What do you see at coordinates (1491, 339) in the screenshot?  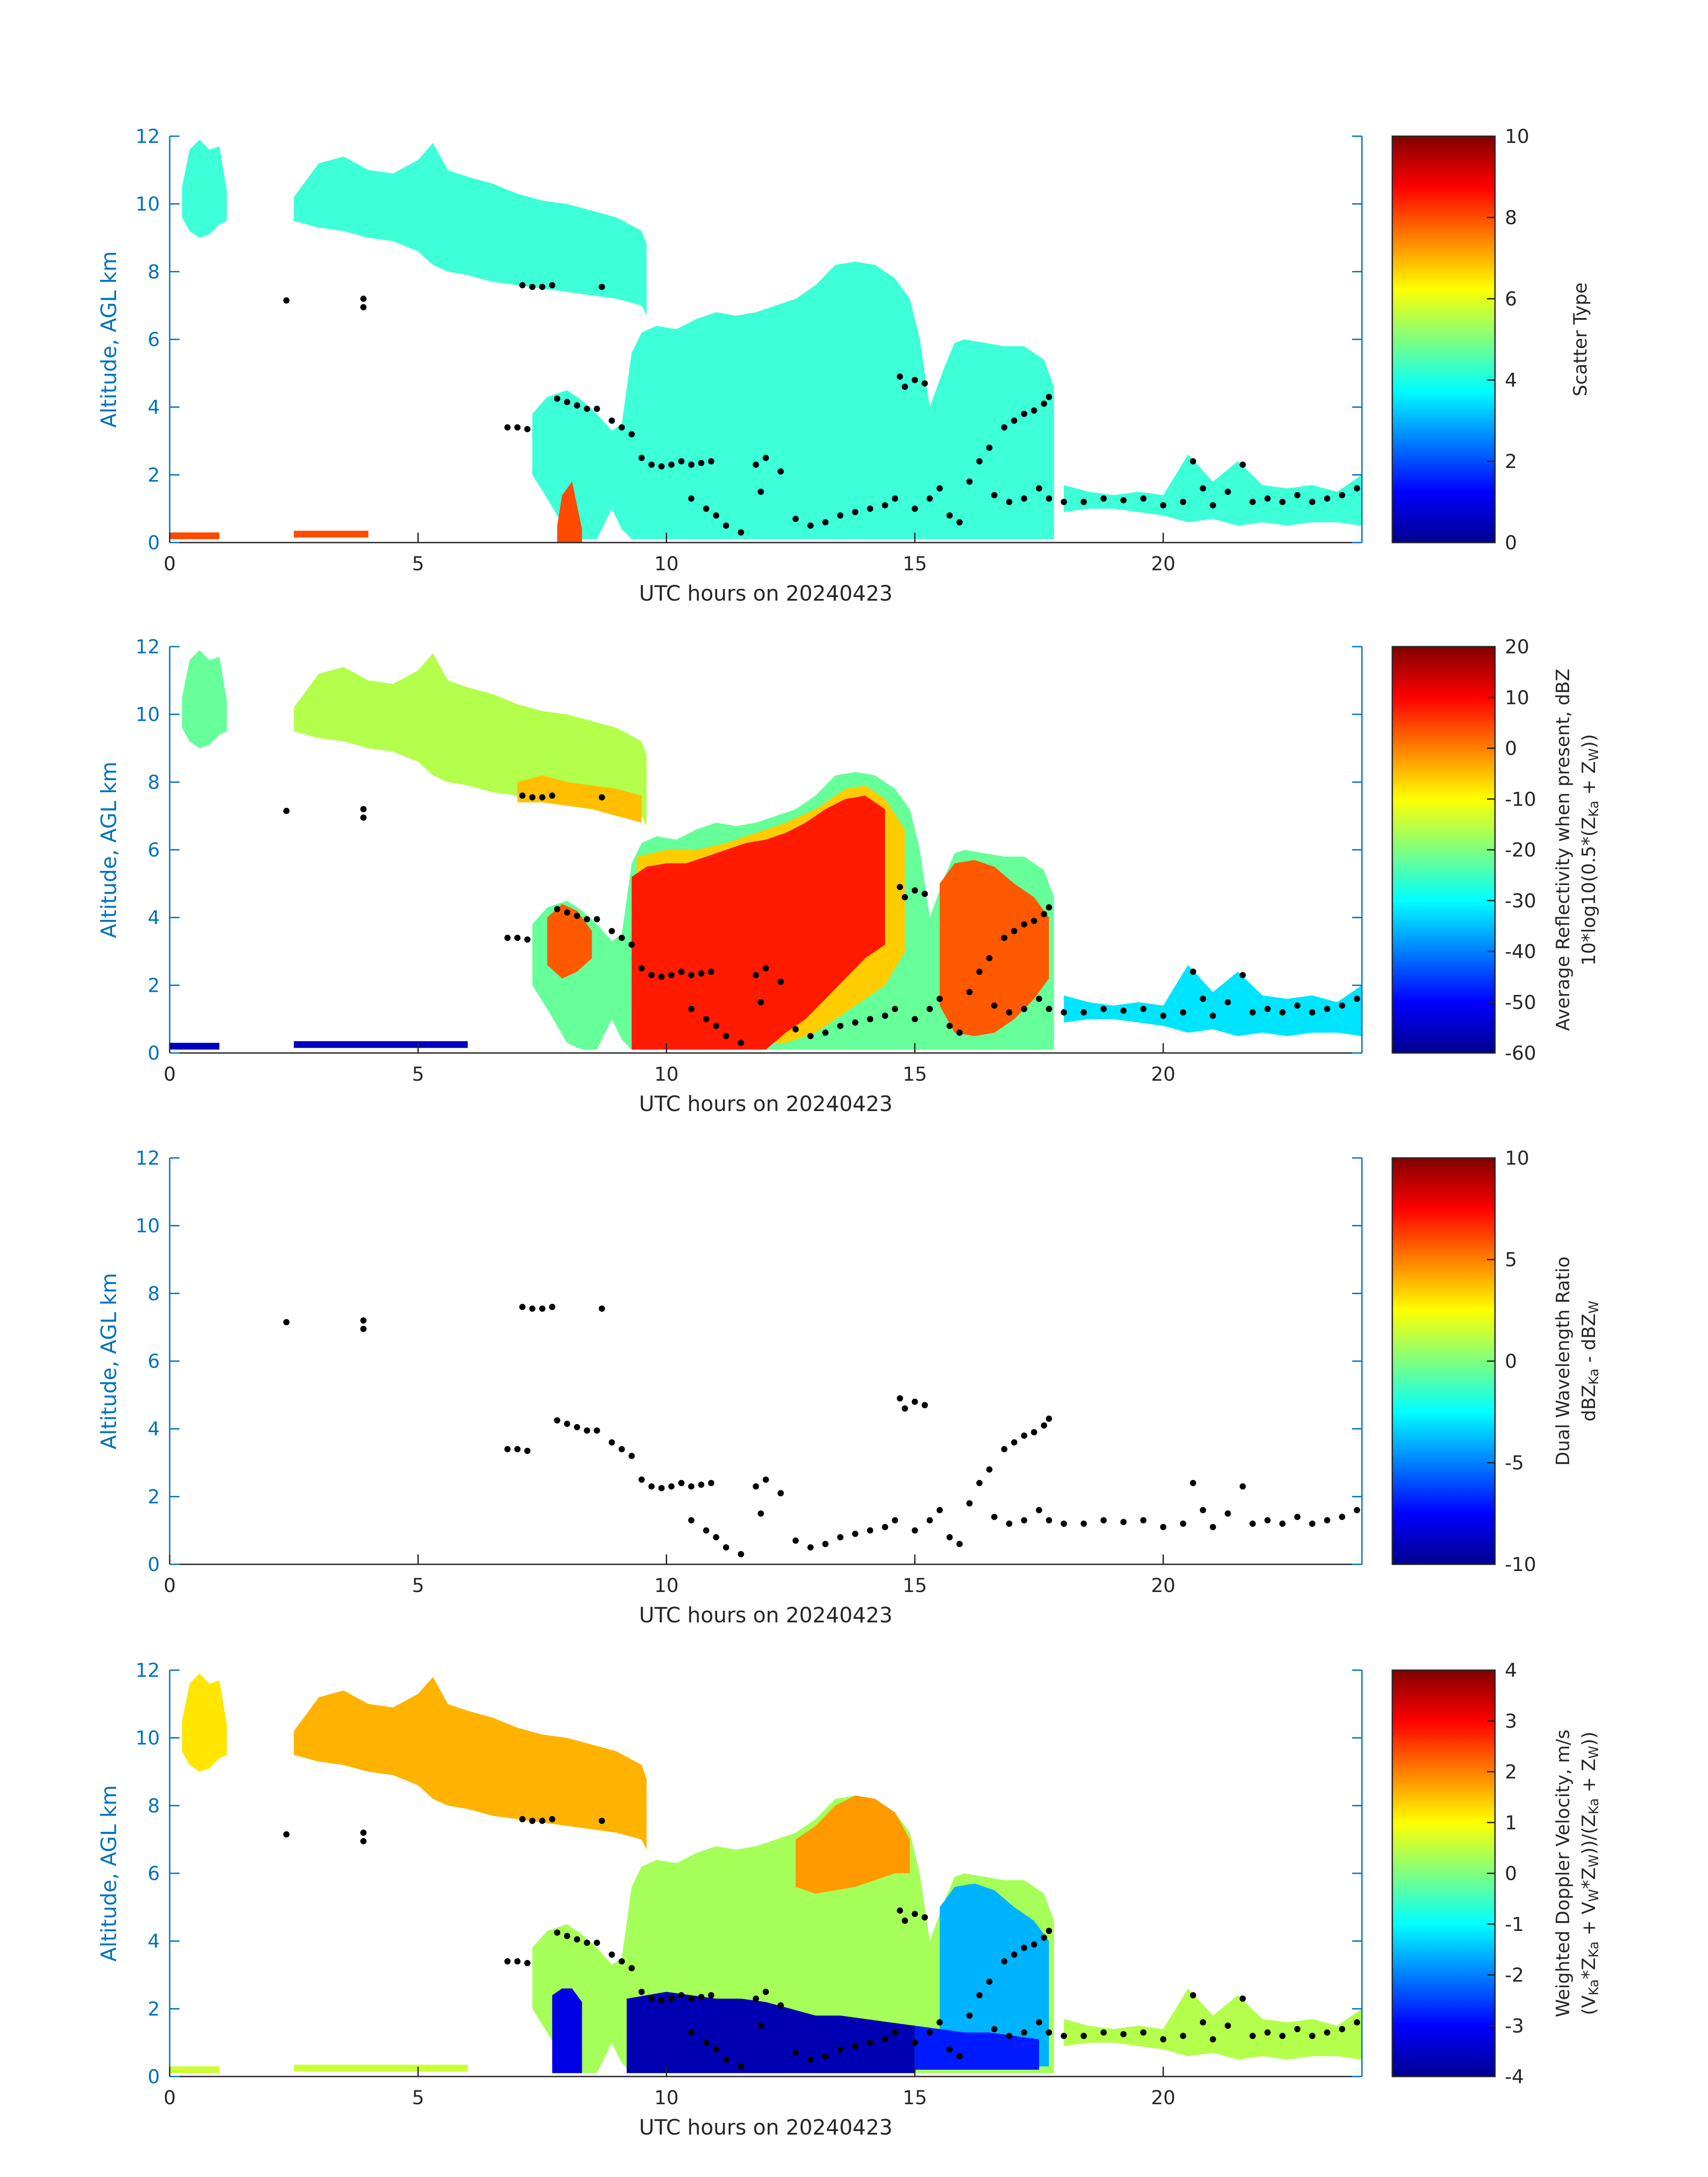 I see `colorbar: 0 2 4 6 8 10 Scatter Type` at bounding box center [1491, 339].